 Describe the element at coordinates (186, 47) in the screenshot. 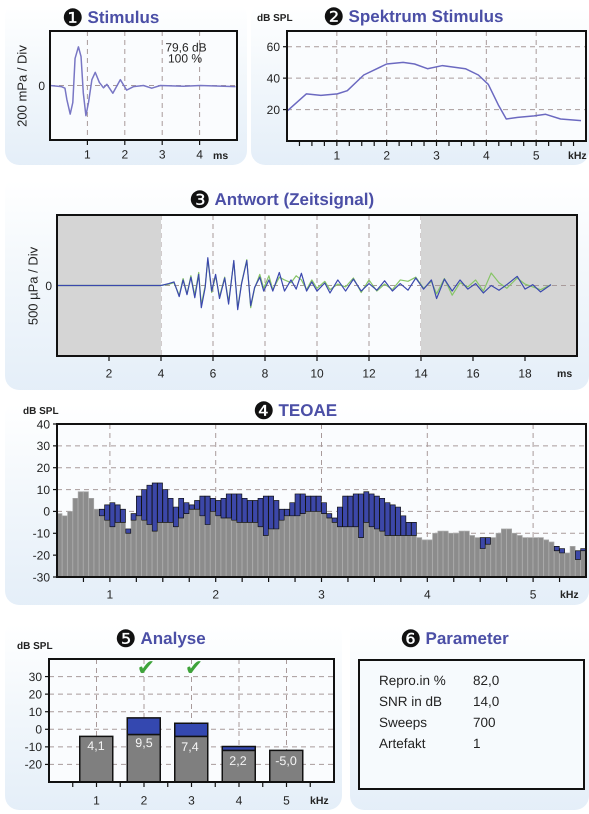

I see `annotation: 79,6 dB` at that location.